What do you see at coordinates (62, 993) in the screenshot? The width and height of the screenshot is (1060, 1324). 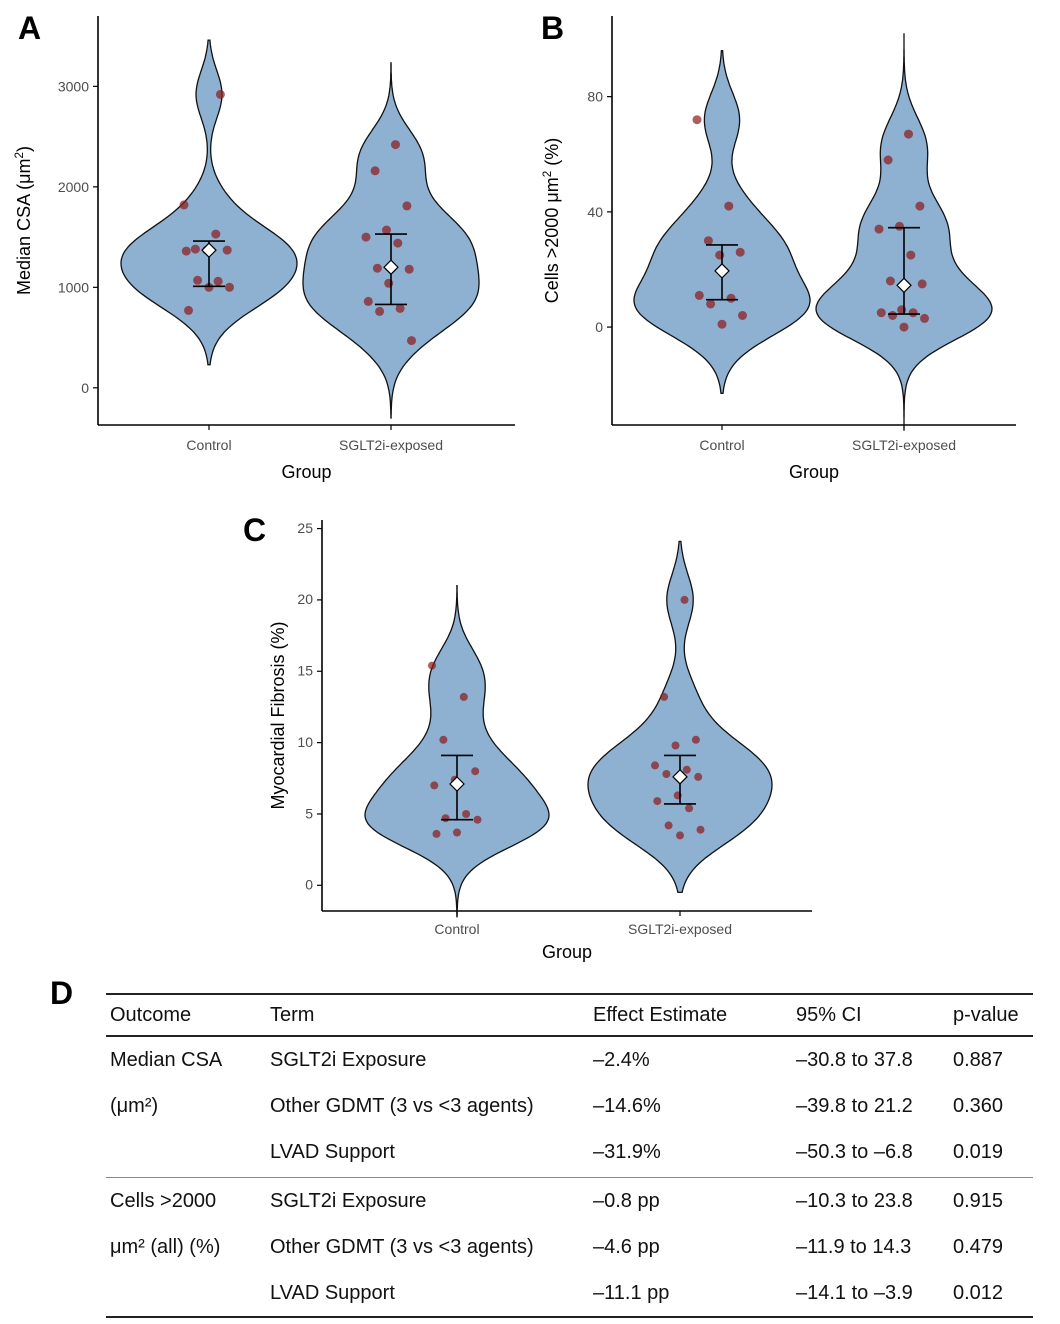 I see `panel-label-d: D` at bounding box center [62, 993].